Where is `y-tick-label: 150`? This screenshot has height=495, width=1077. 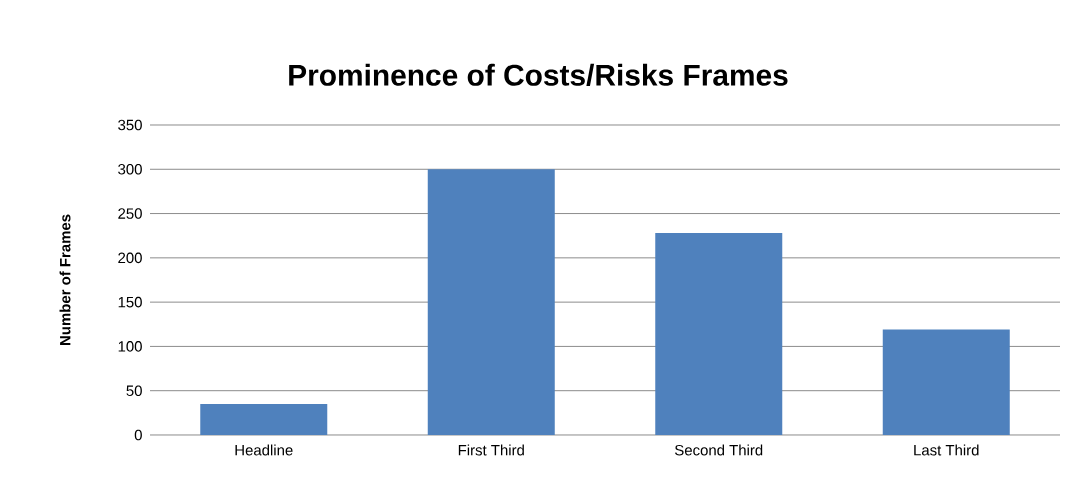 y-tick-label: 150 is located at coordinates (130, 302).